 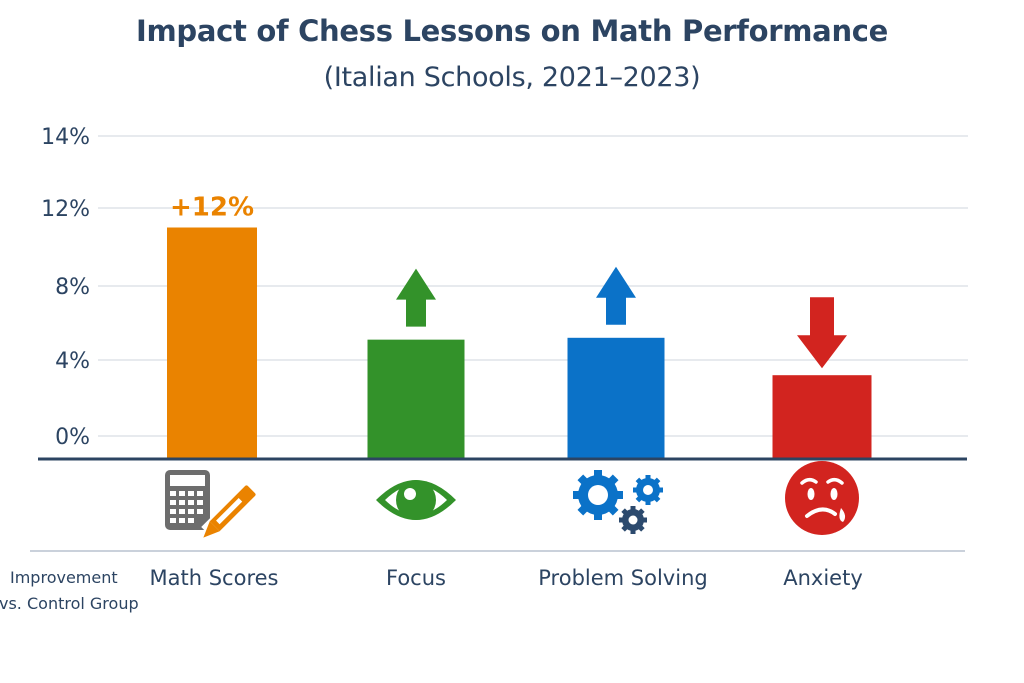 I want to click on y-tick-label: 14%, so click(x=65, y=137).